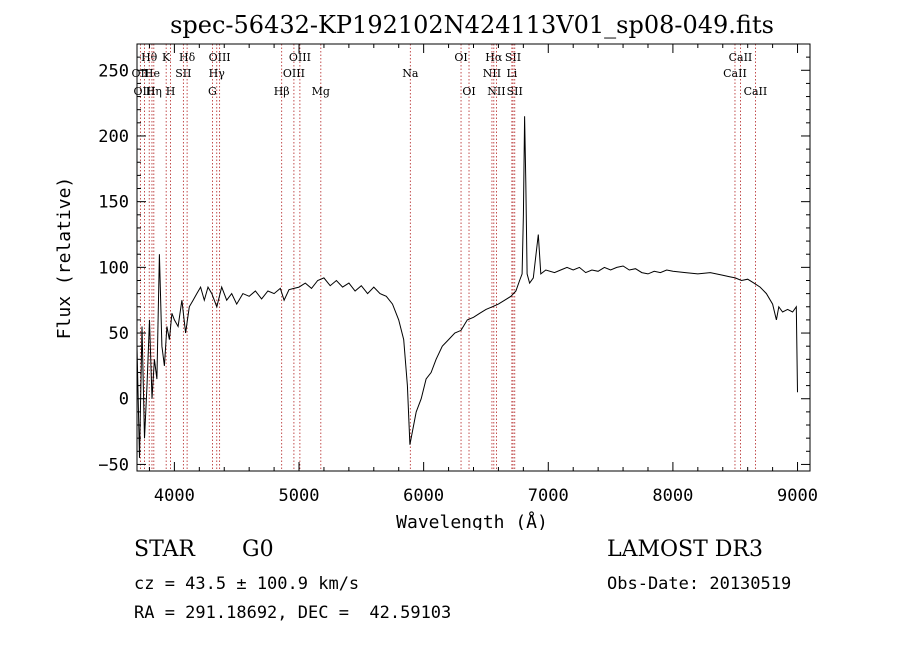 This screenshot has height=649, width=900. What do you see at coordinates (124, 400) in the screenshot?
I see `y-tick-label: 0` at bounding box center [124, 400].